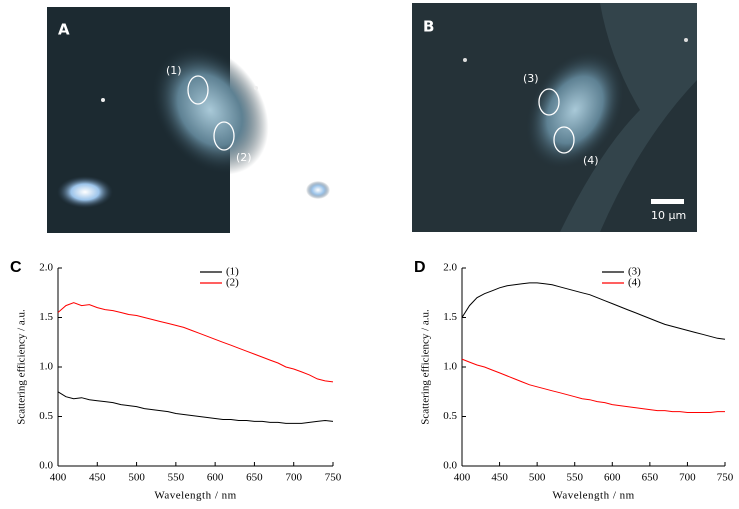 This screenshot has width=739, height=509. Describe the element at coordinates (420, 267) in the screenshot. I see `panel-label: D` at that location.